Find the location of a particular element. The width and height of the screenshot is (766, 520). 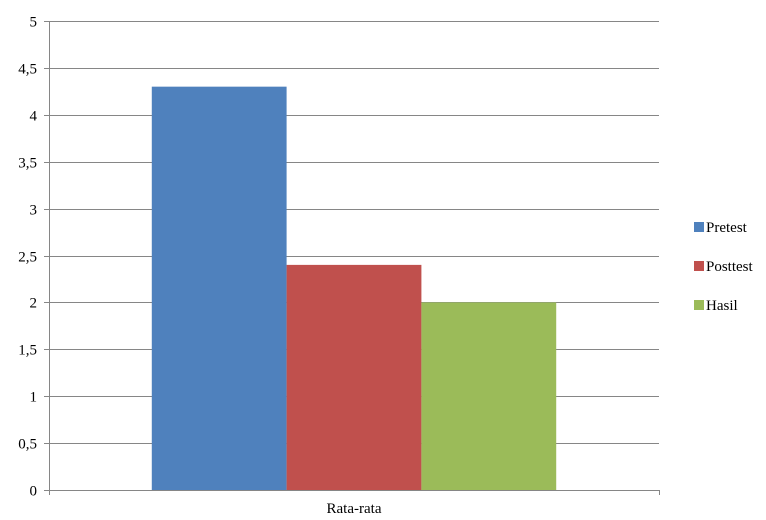

y-tick-label: 4 is located at coordinates (34, 117).